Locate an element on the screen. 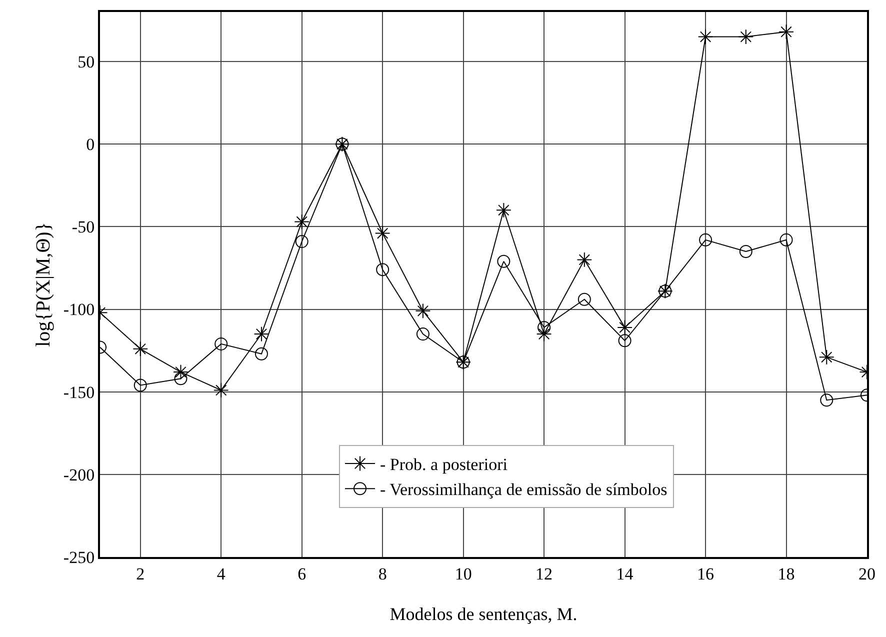 This screenshot has height=637, width=886. x-tick-label: 10 is located at coordinates (463, 574).